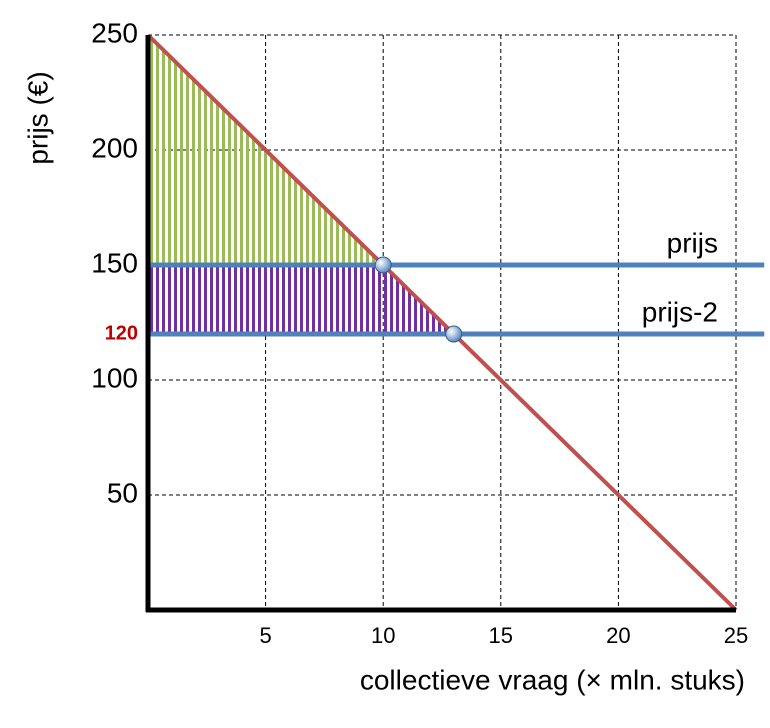  Describe the element at coordinates (618, 635) in the screenshot. I see `x-tick-label: 20` at that location.